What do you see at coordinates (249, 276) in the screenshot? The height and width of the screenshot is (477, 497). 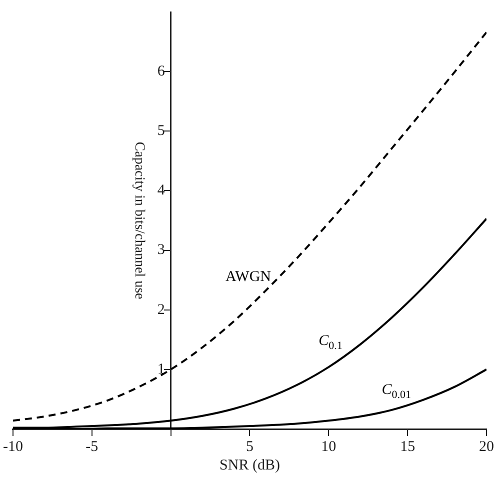 I see `series-label: AWGN` at bounding box center [249, 276].